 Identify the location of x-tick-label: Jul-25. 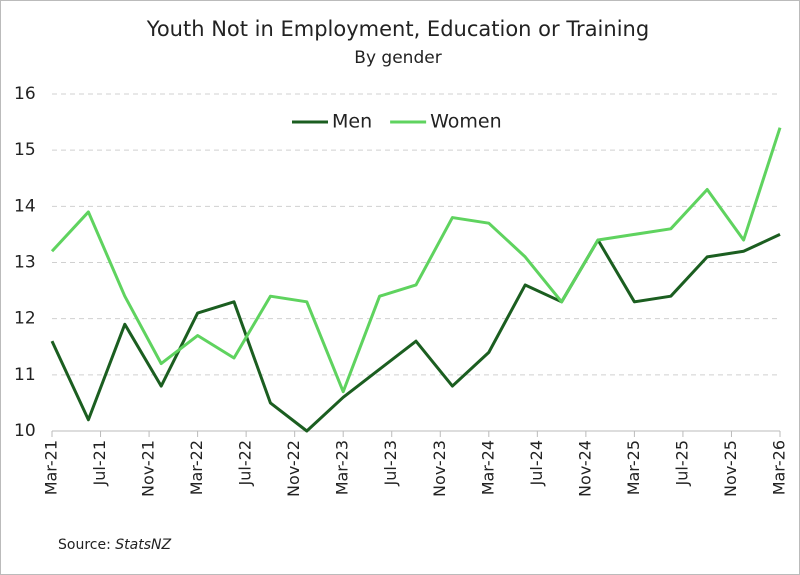
(681, 463).